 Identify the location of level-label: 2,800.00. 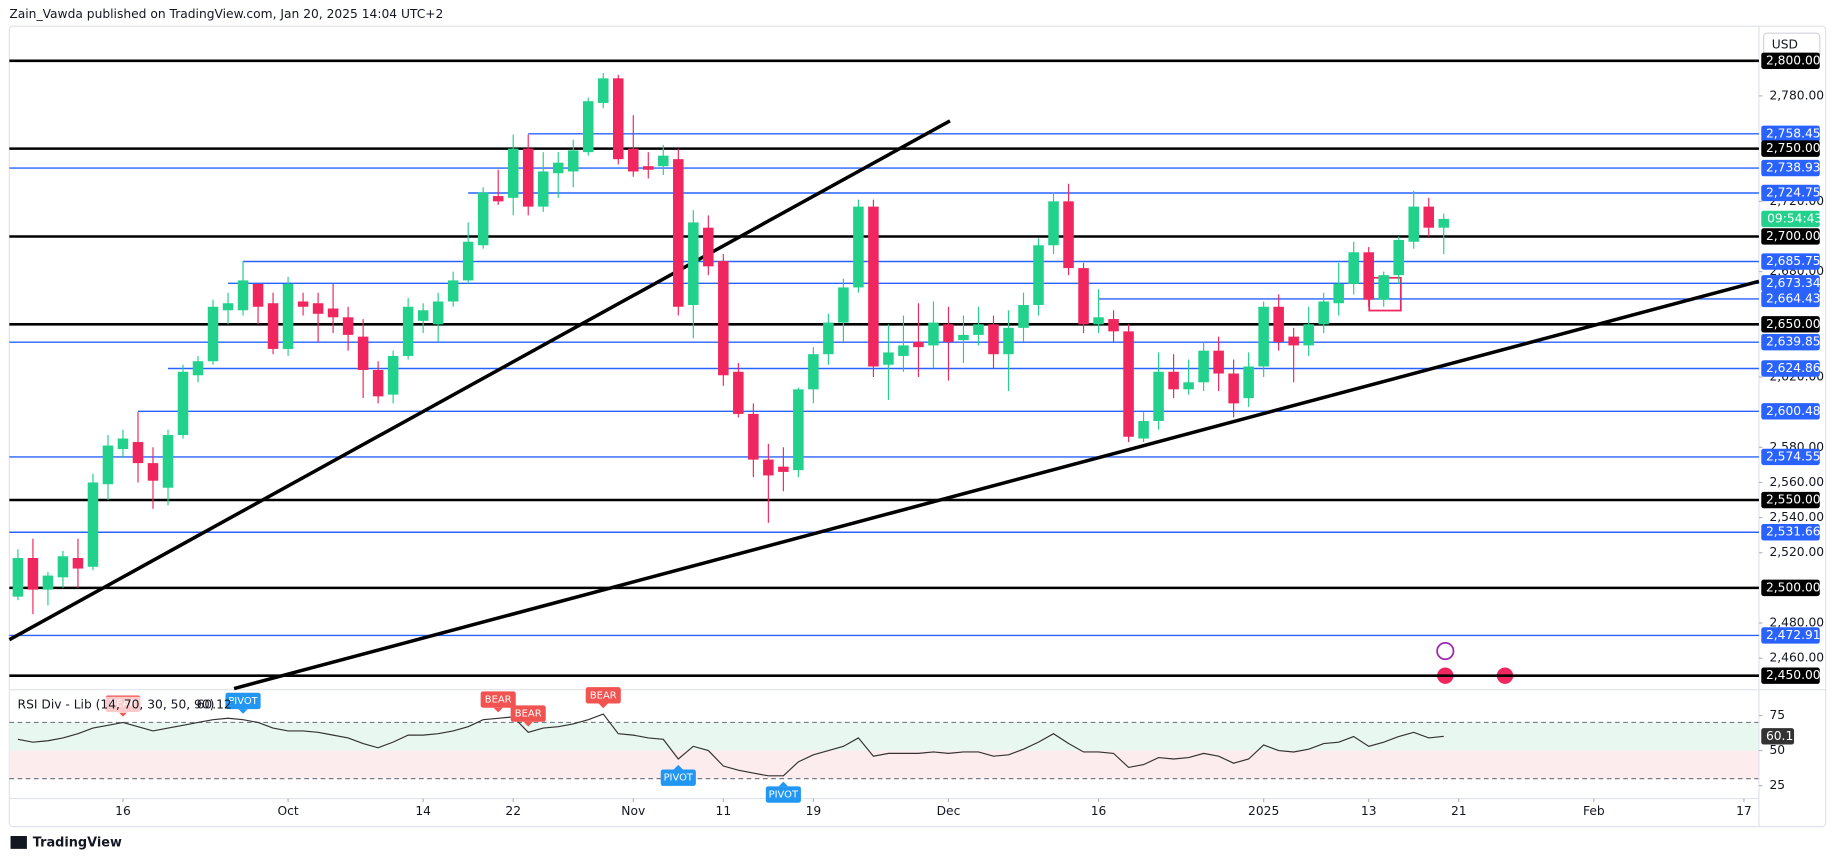
(1793, 60).